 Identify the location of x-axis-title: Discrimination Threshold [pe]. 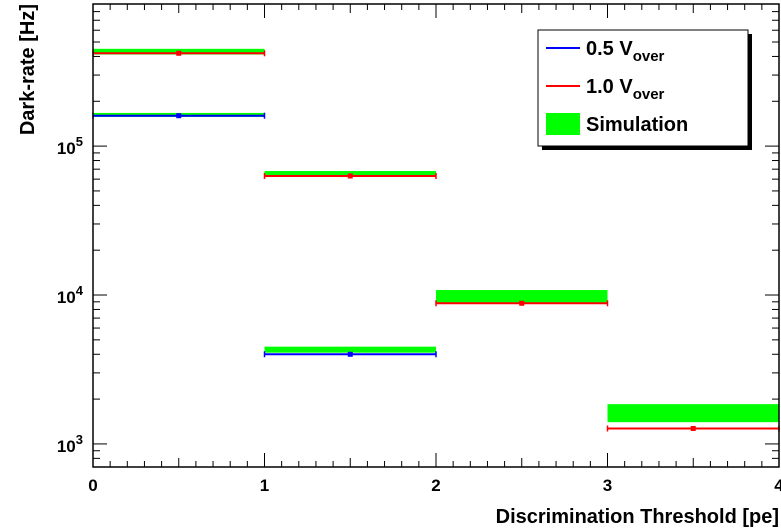
(637, 517).